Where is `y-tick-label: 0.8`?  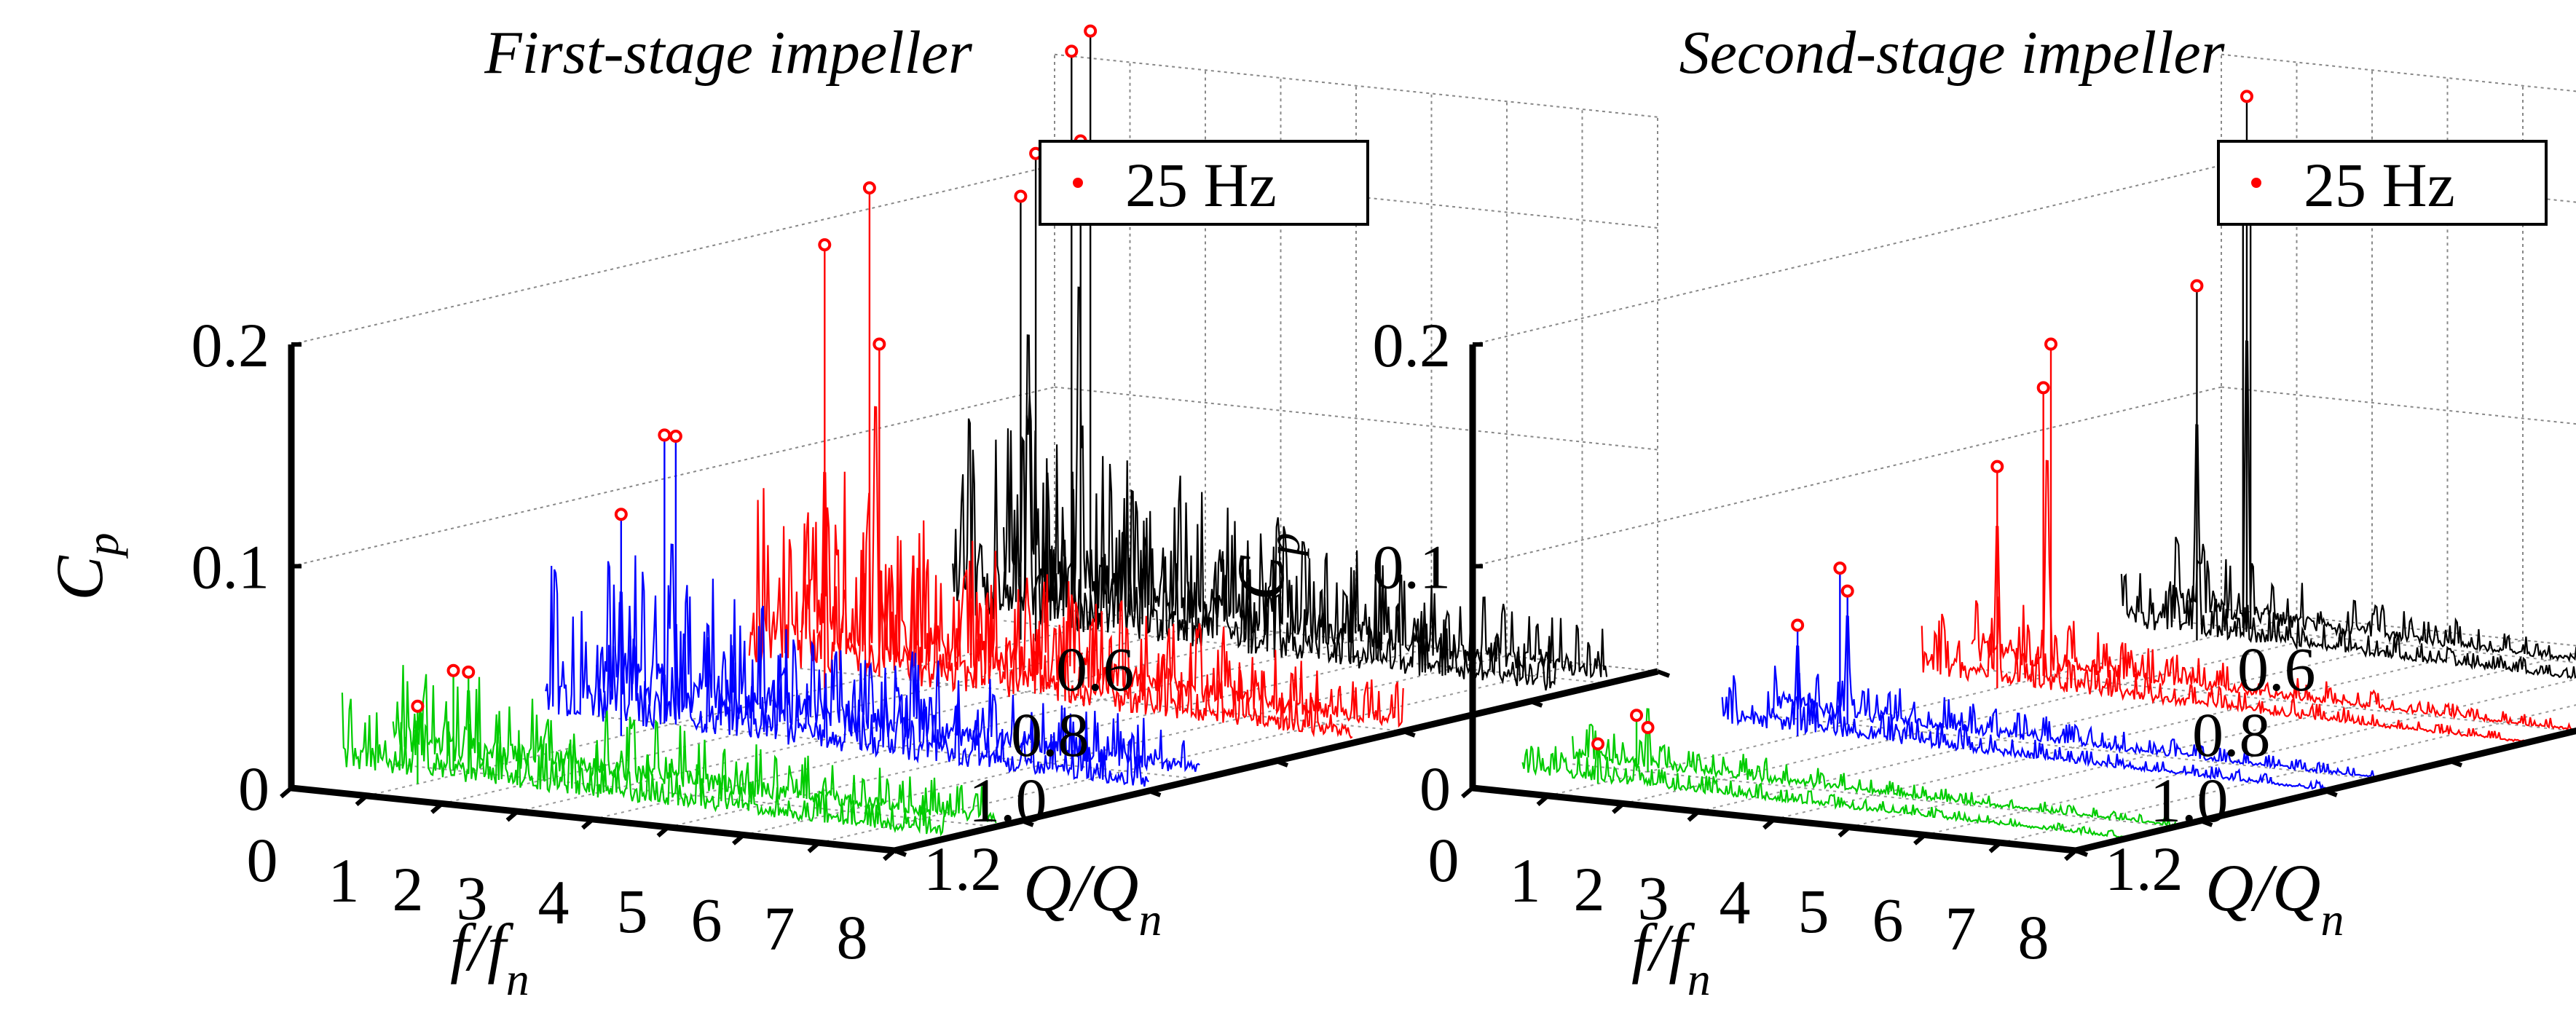 y-tick-label: 0.8 is located at coordinates (1050, 735).